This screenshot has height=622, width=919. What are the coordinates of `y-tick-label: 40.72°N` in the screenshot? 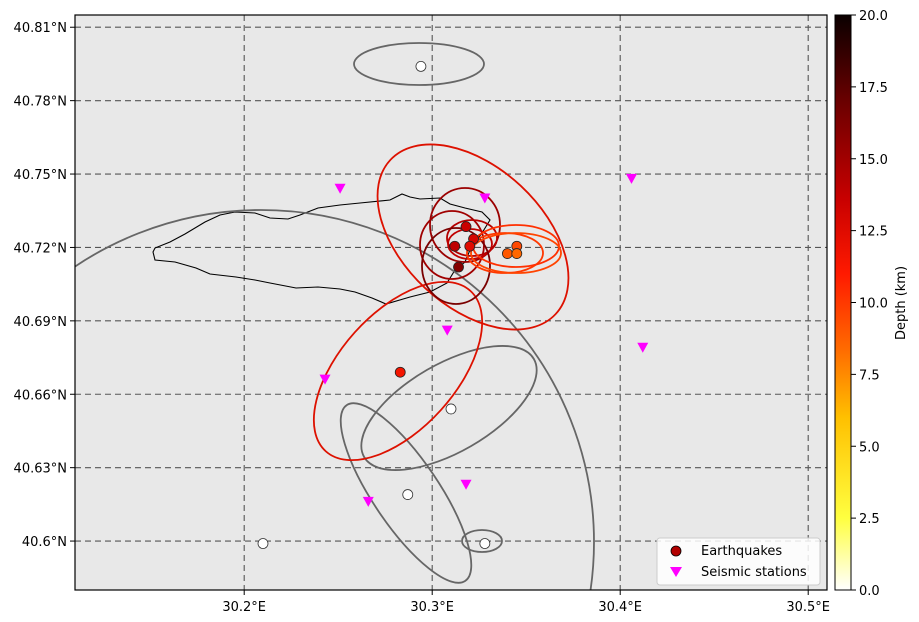 It's located at (40, 248).